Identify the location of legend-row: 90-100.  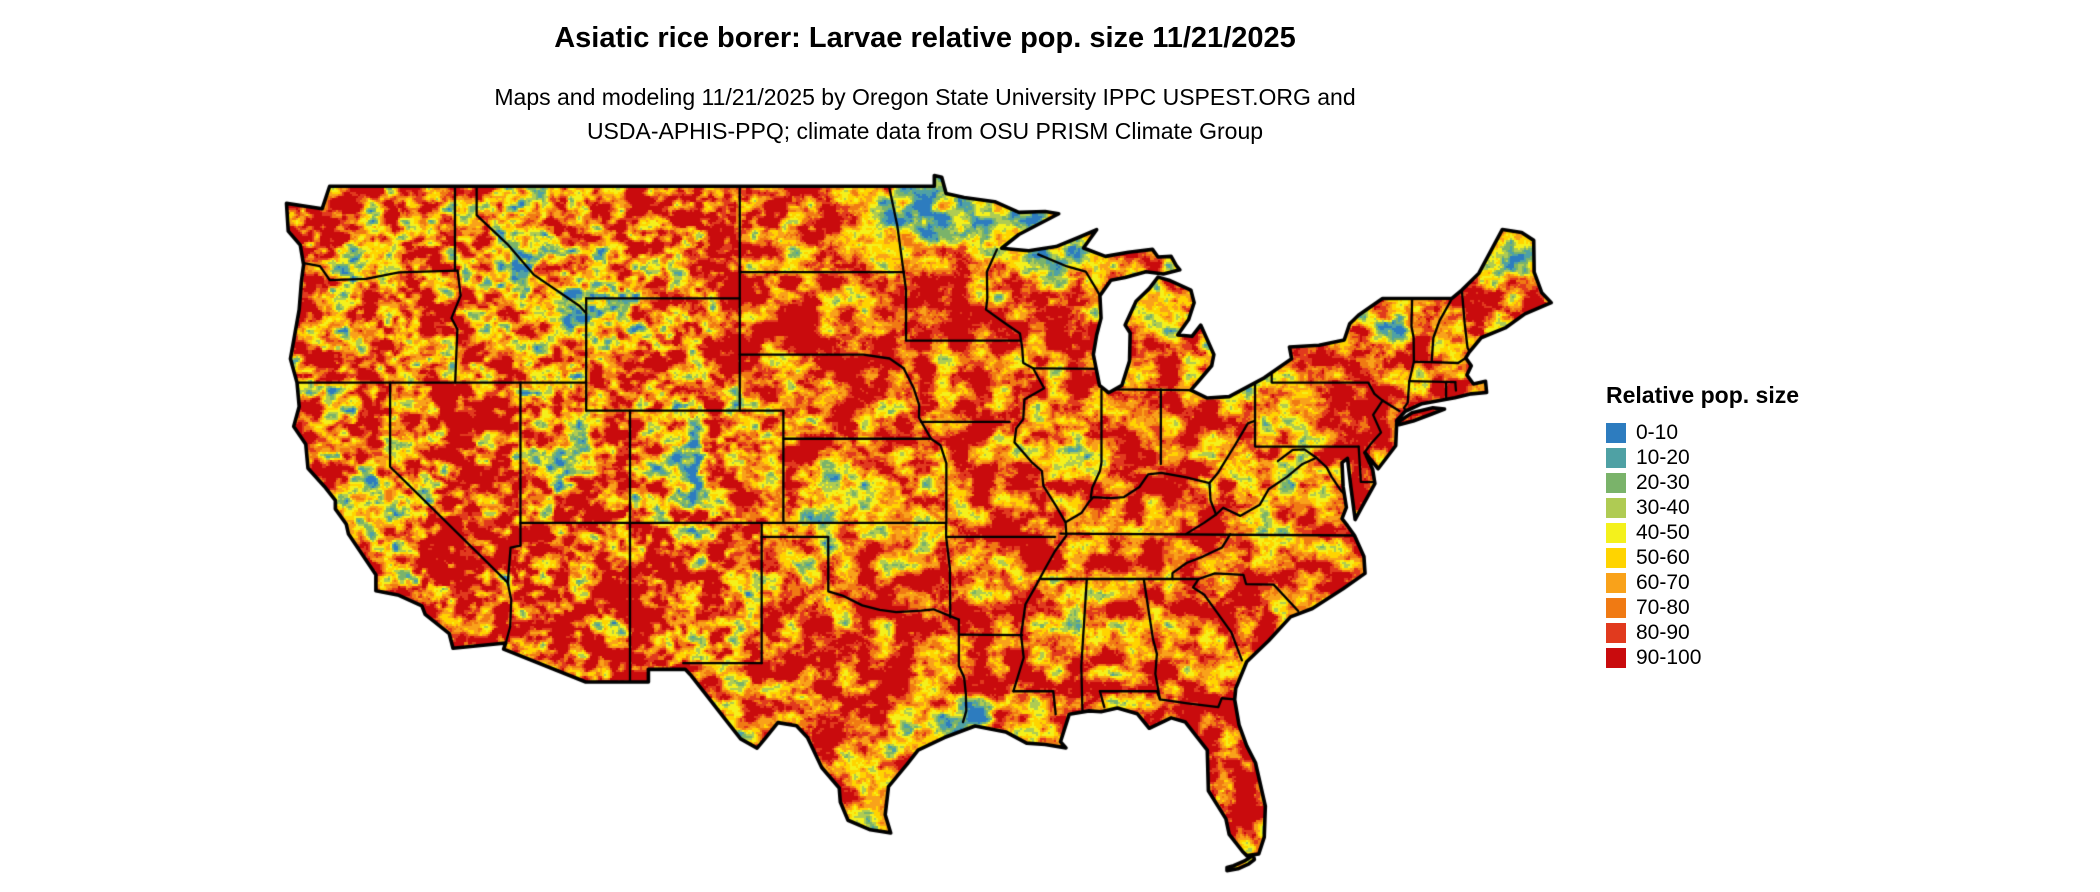
(1702, 657).